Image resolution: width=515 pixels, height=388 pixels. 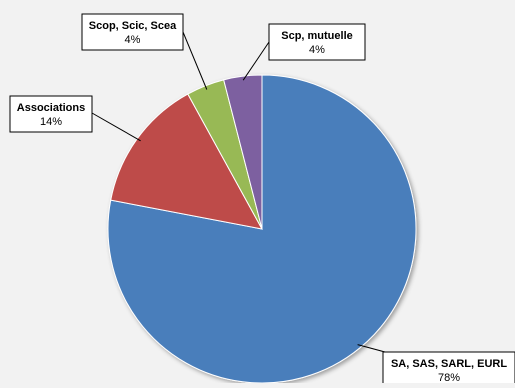 What do you see at coordinates (51, 108) in the screenshot?
I see `slice-label-2: Associations` at bounding box center [51, 108].